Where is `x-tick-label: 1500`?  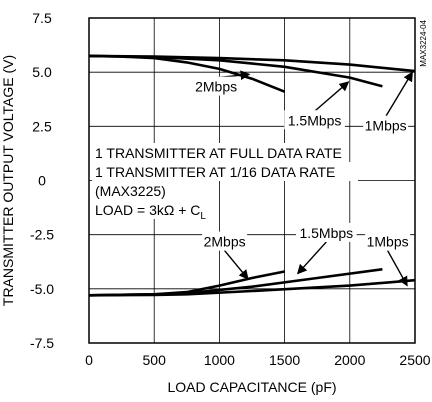
x-tick-label: 1500 is located at coordinates (284, 360).